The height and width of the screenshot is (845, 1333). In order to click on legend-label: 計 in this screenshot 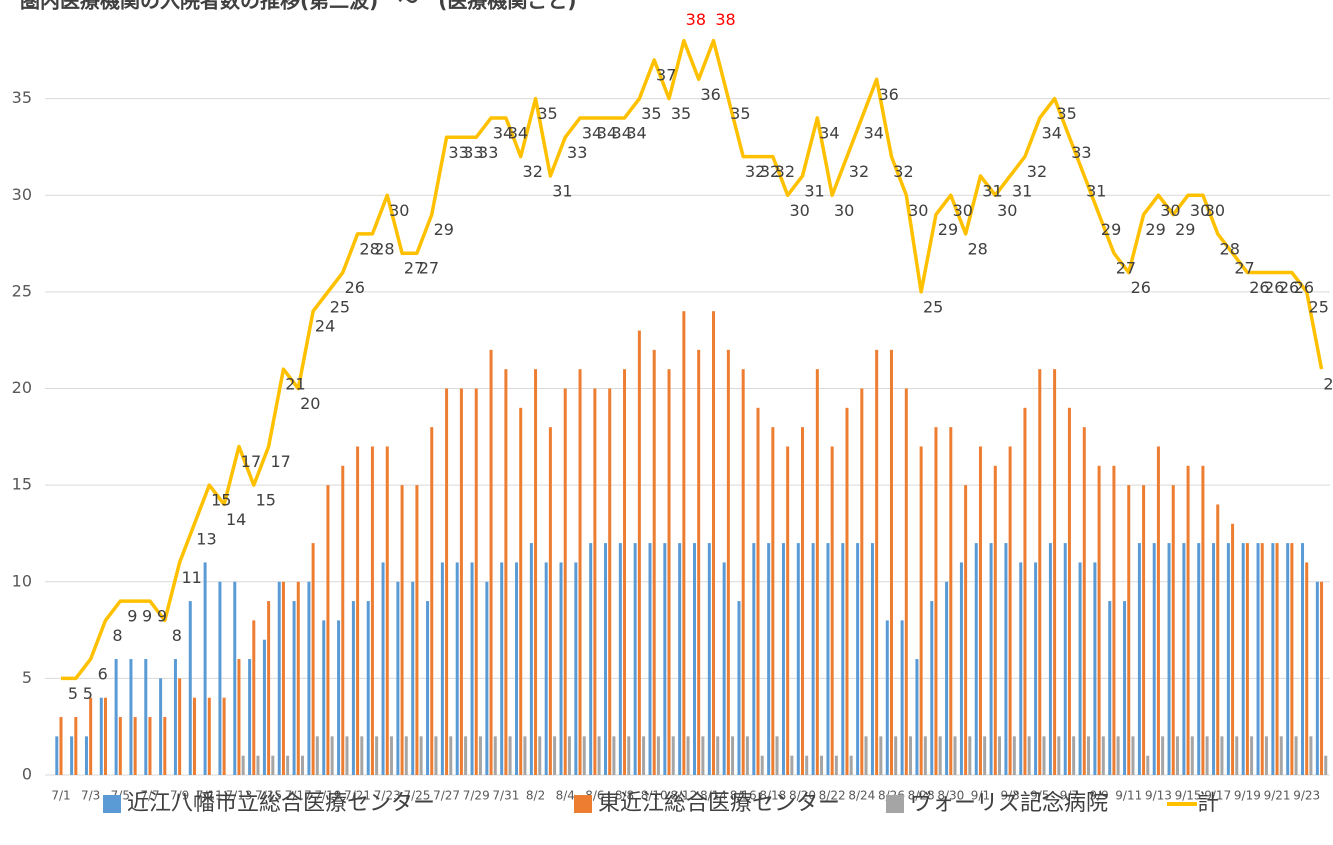, I will do `click(1208, 803)`.